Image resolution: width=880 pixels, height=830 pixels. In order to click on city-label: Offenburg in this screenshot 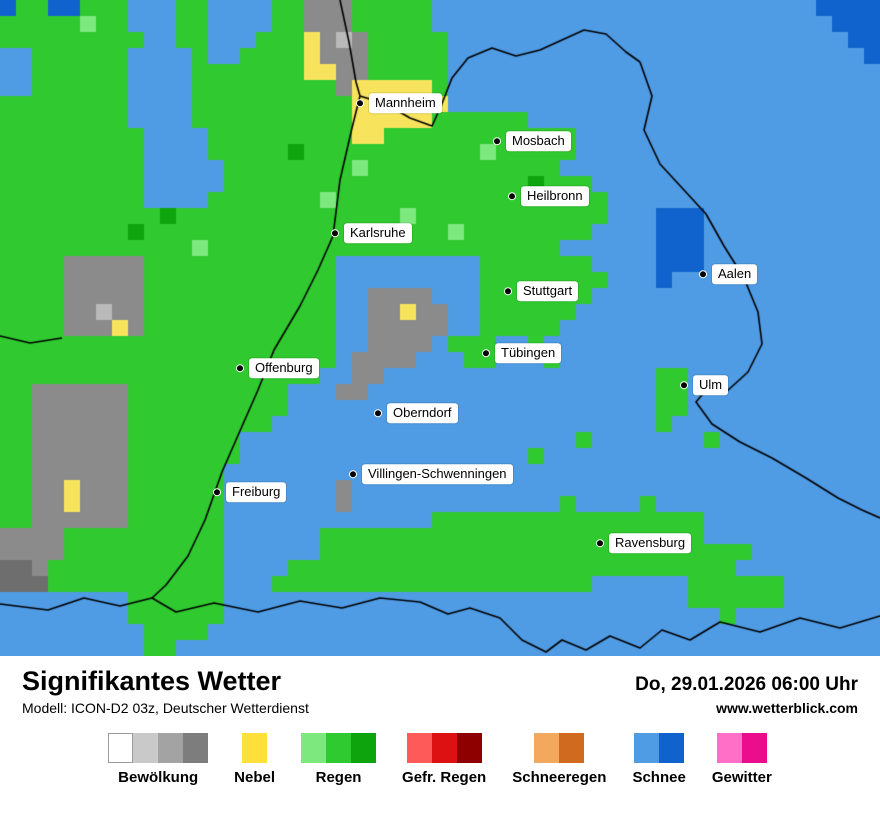, I will do `click(284, 368)`.